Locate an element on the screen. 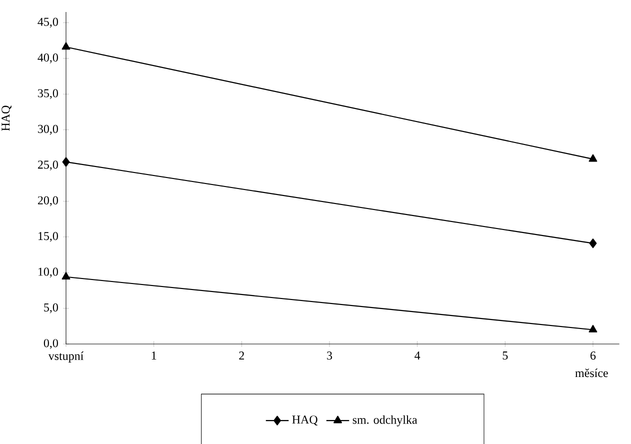 The width and height of the screenshot is (631, 444). x-tick-label: 6 is located at coordinates (593, 356).